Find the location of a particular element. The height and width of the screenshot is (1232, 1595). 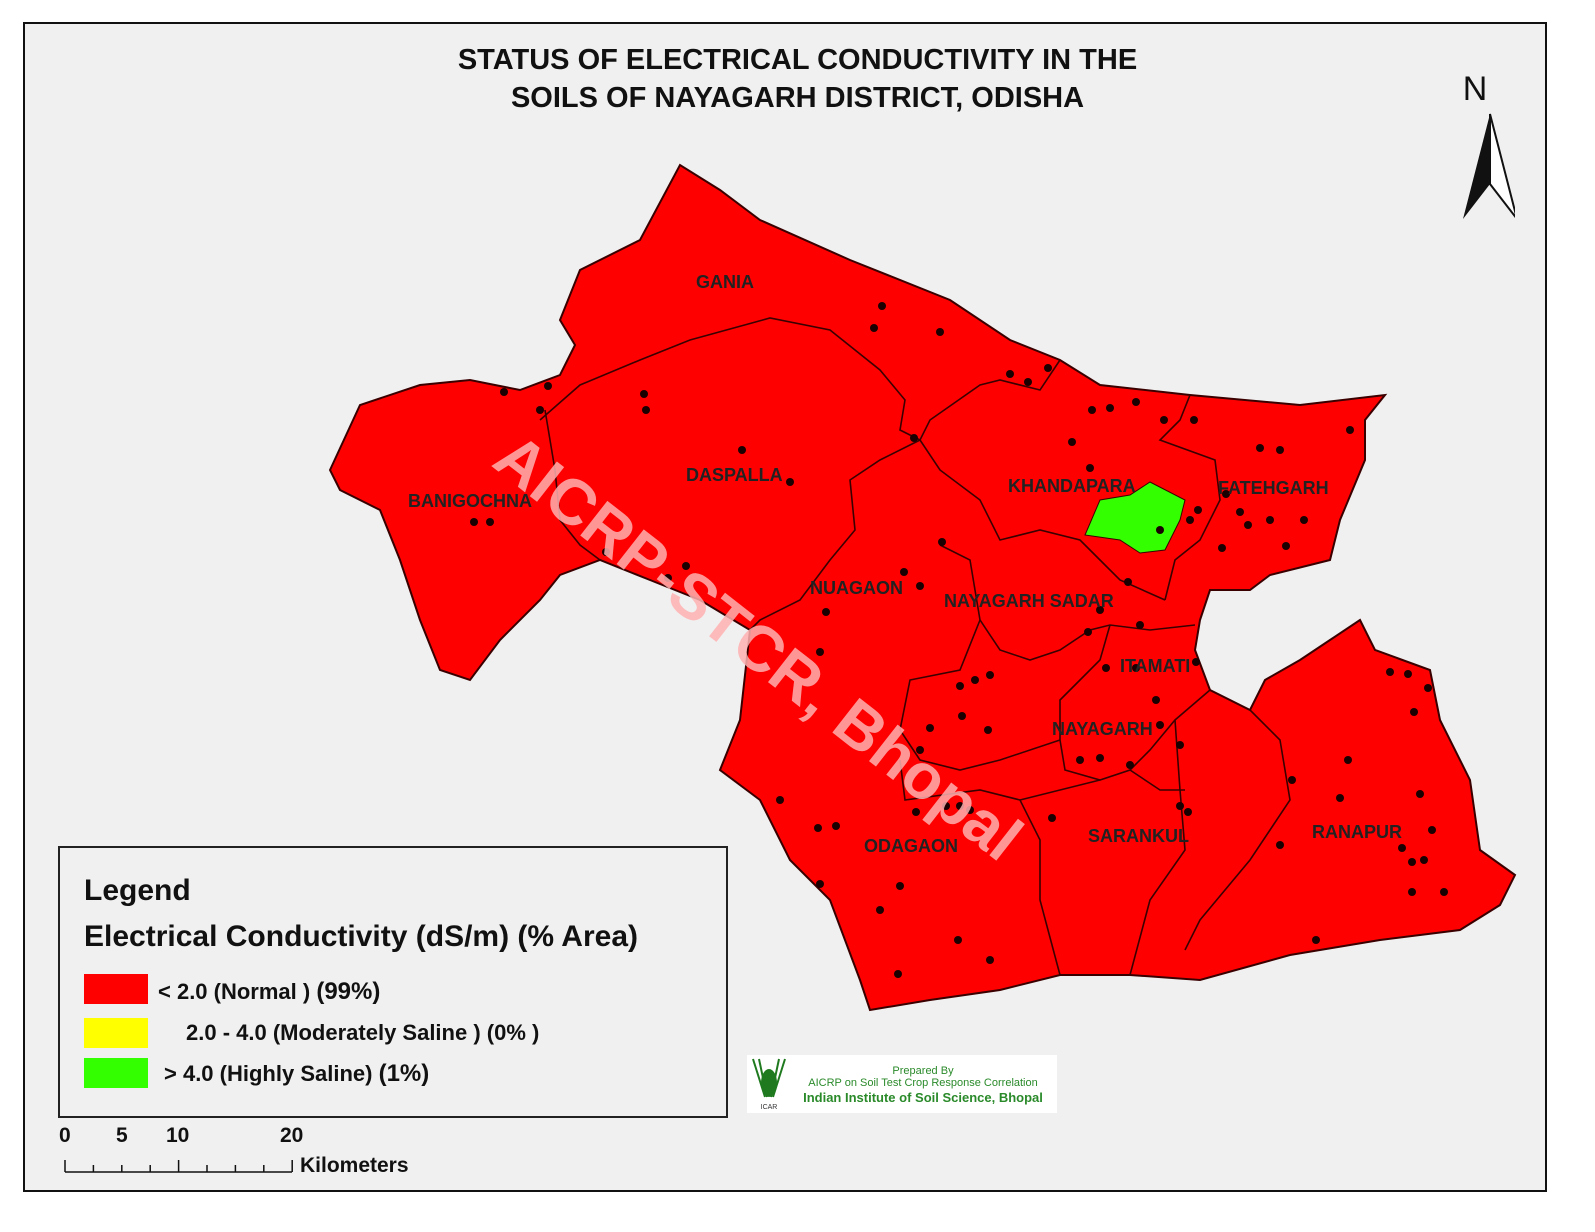

legend-subheading: Electrical Conductivity (dS/m) (% Area) is located at coordinates (361, 936).